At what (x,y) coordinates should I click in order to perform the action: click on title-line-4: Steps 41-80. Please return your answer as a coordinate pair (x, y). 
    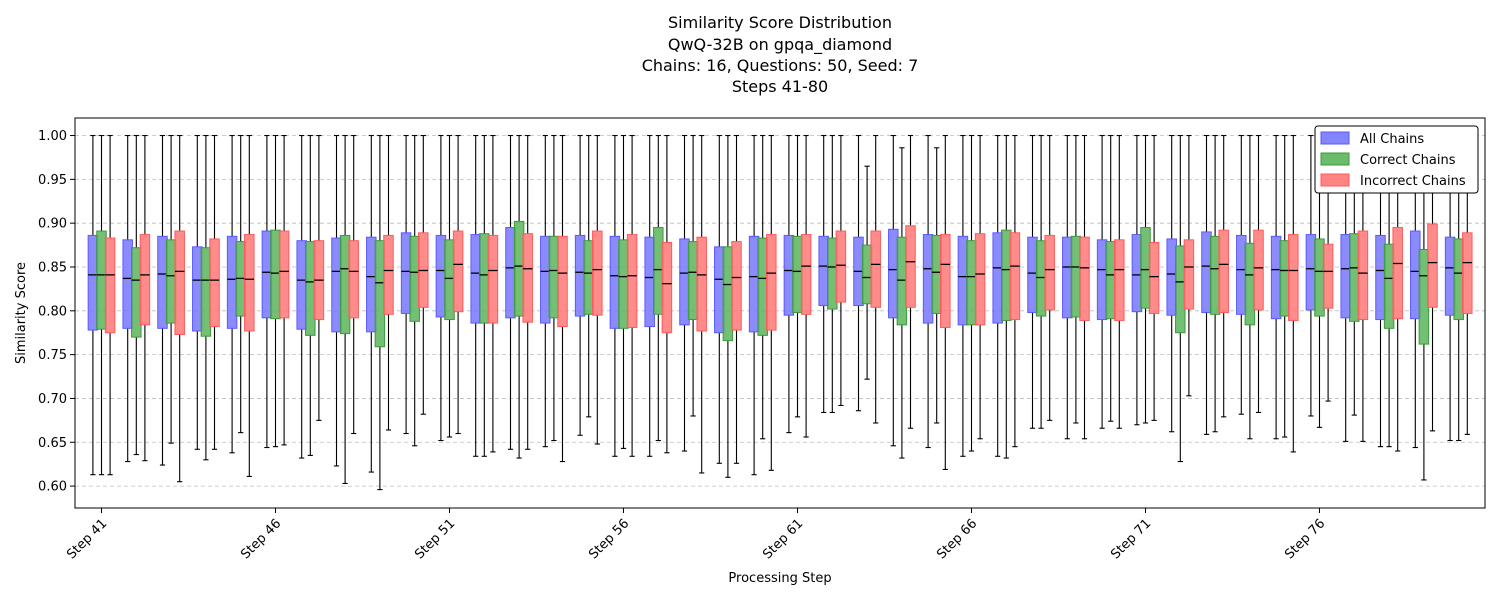
    Looking at the image, I should click on (780, 86).